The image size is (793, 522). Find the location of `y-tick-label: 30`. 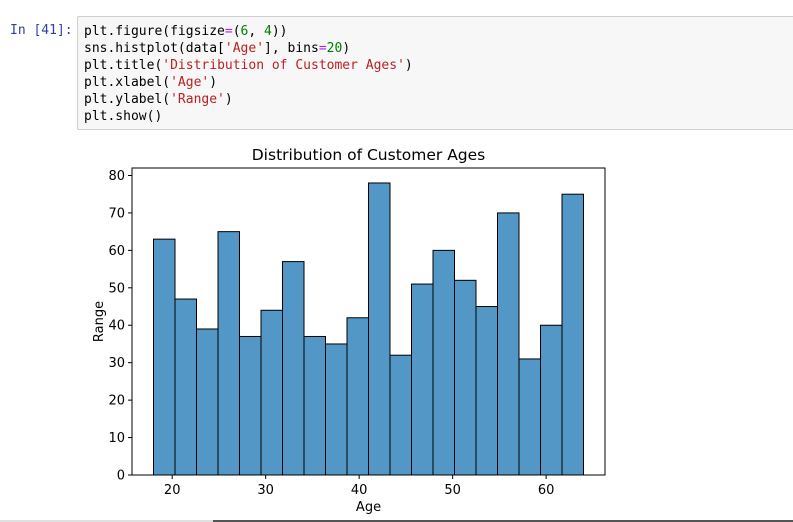

y-tick-label: 30 is located at coordinates (116, 363).